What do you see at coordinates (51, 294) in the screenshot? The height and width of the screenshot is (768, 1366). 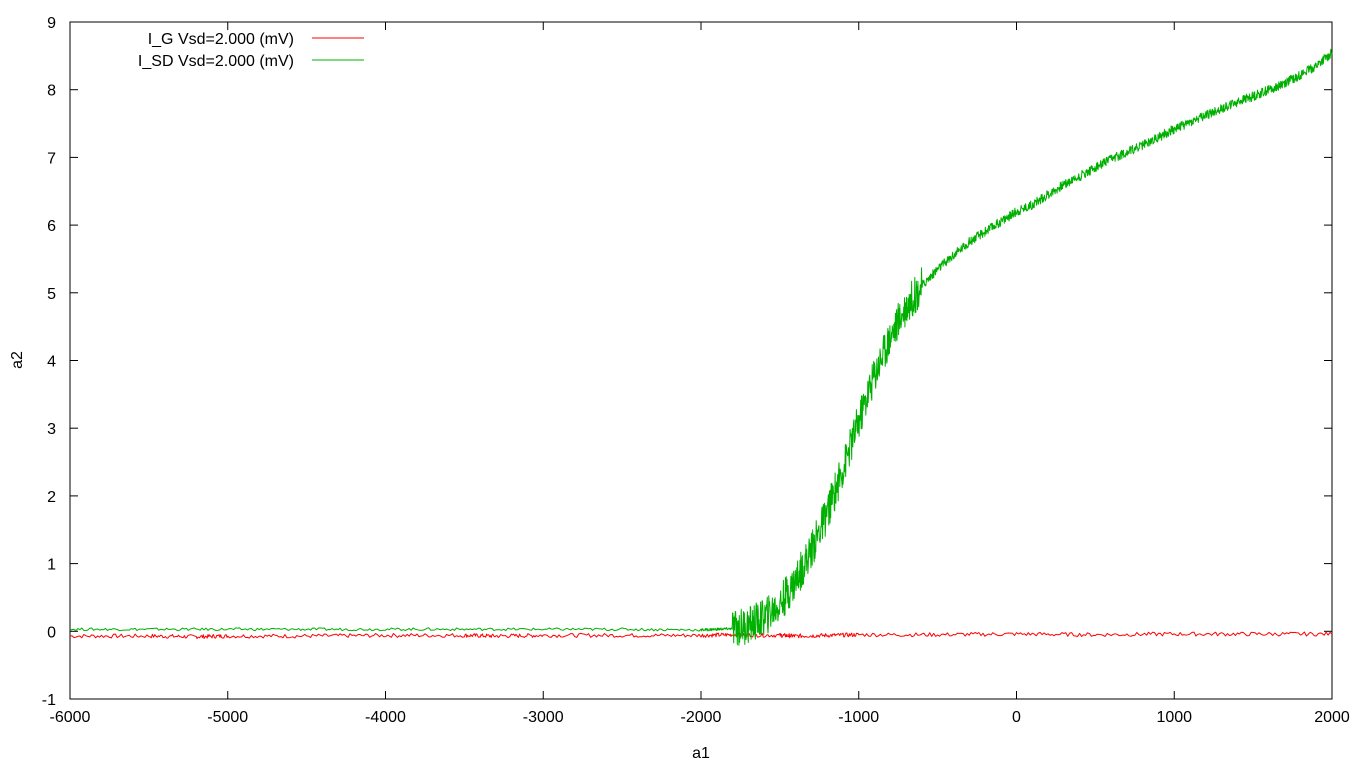 I see `y-tick-label: 5` at bounding box center [51, 294].